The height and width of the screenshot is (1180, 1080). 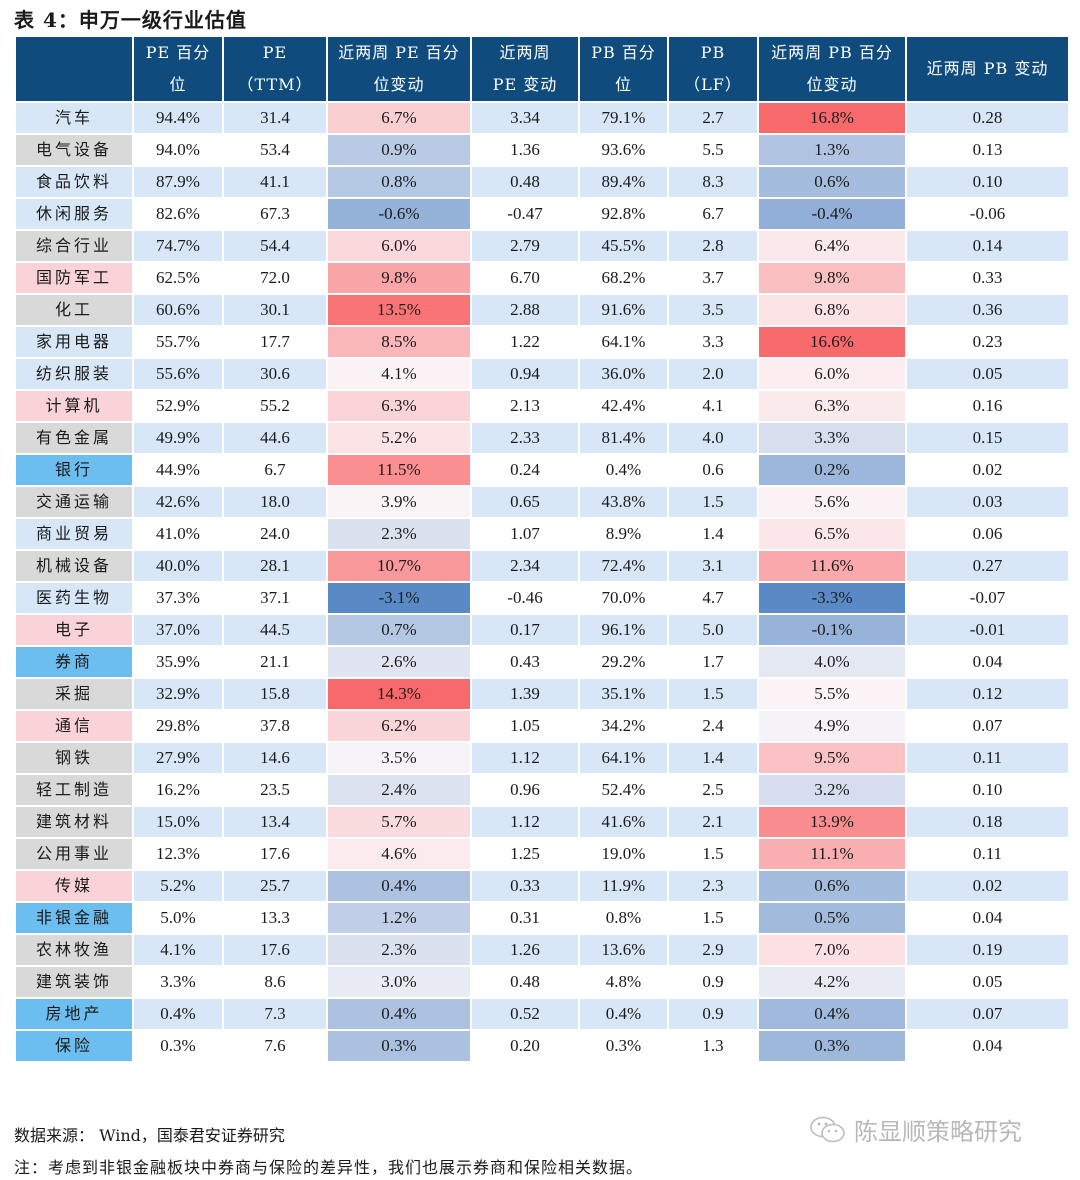 What do you see at coordinates (178, 342) in the screenshot?
I see `cell-pe-pct: 55.7%` at bounding box center [178, 342].